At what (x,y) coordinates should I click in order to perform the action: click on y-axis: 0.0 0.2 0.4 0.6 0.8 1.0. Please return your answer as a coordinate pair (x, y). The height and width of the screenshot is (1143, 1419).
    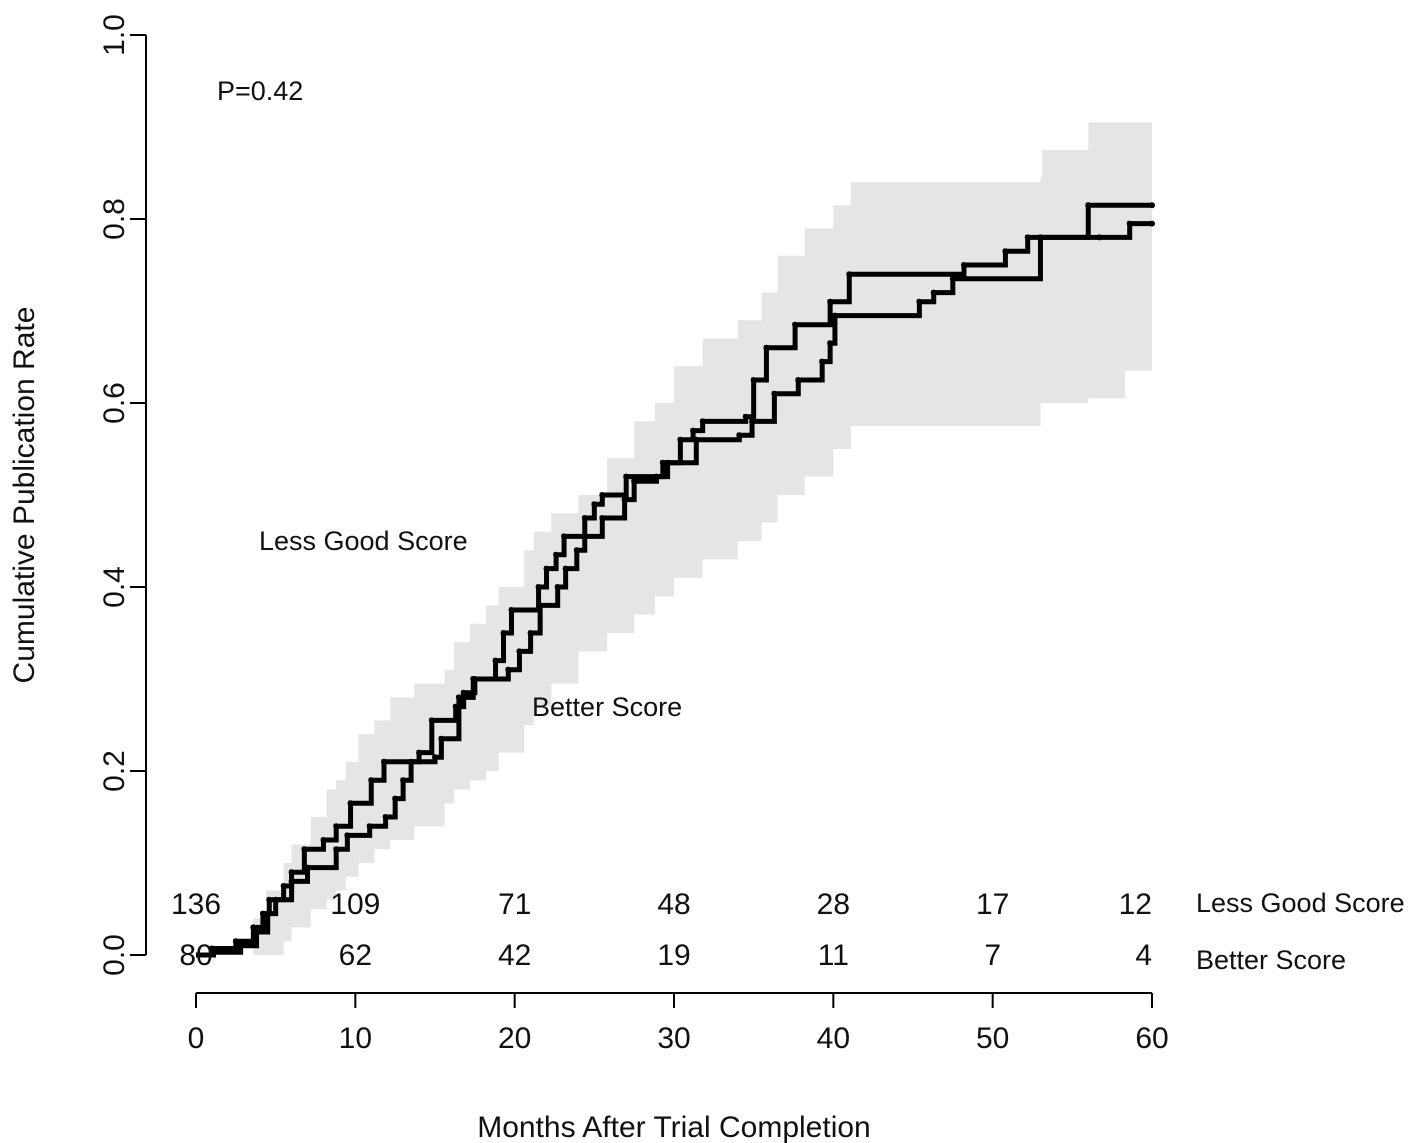
    Looking at the image, I should click on (122, 495).